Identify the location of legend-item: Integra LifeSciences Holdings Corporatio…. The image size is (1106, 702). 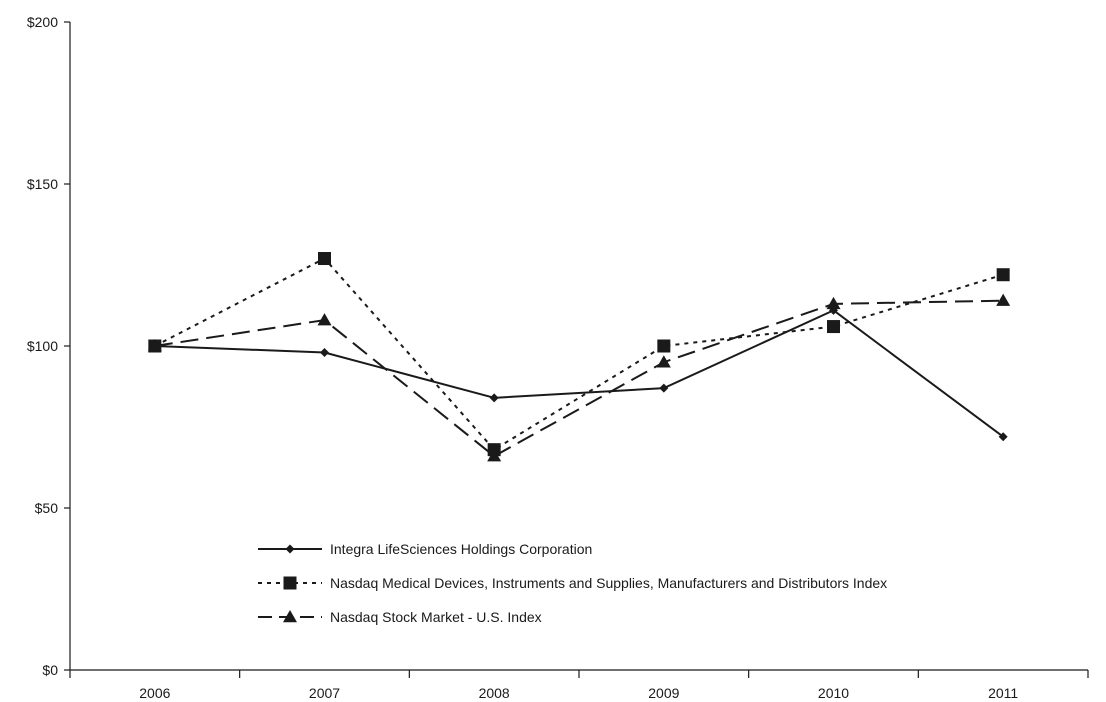
(425, 549).